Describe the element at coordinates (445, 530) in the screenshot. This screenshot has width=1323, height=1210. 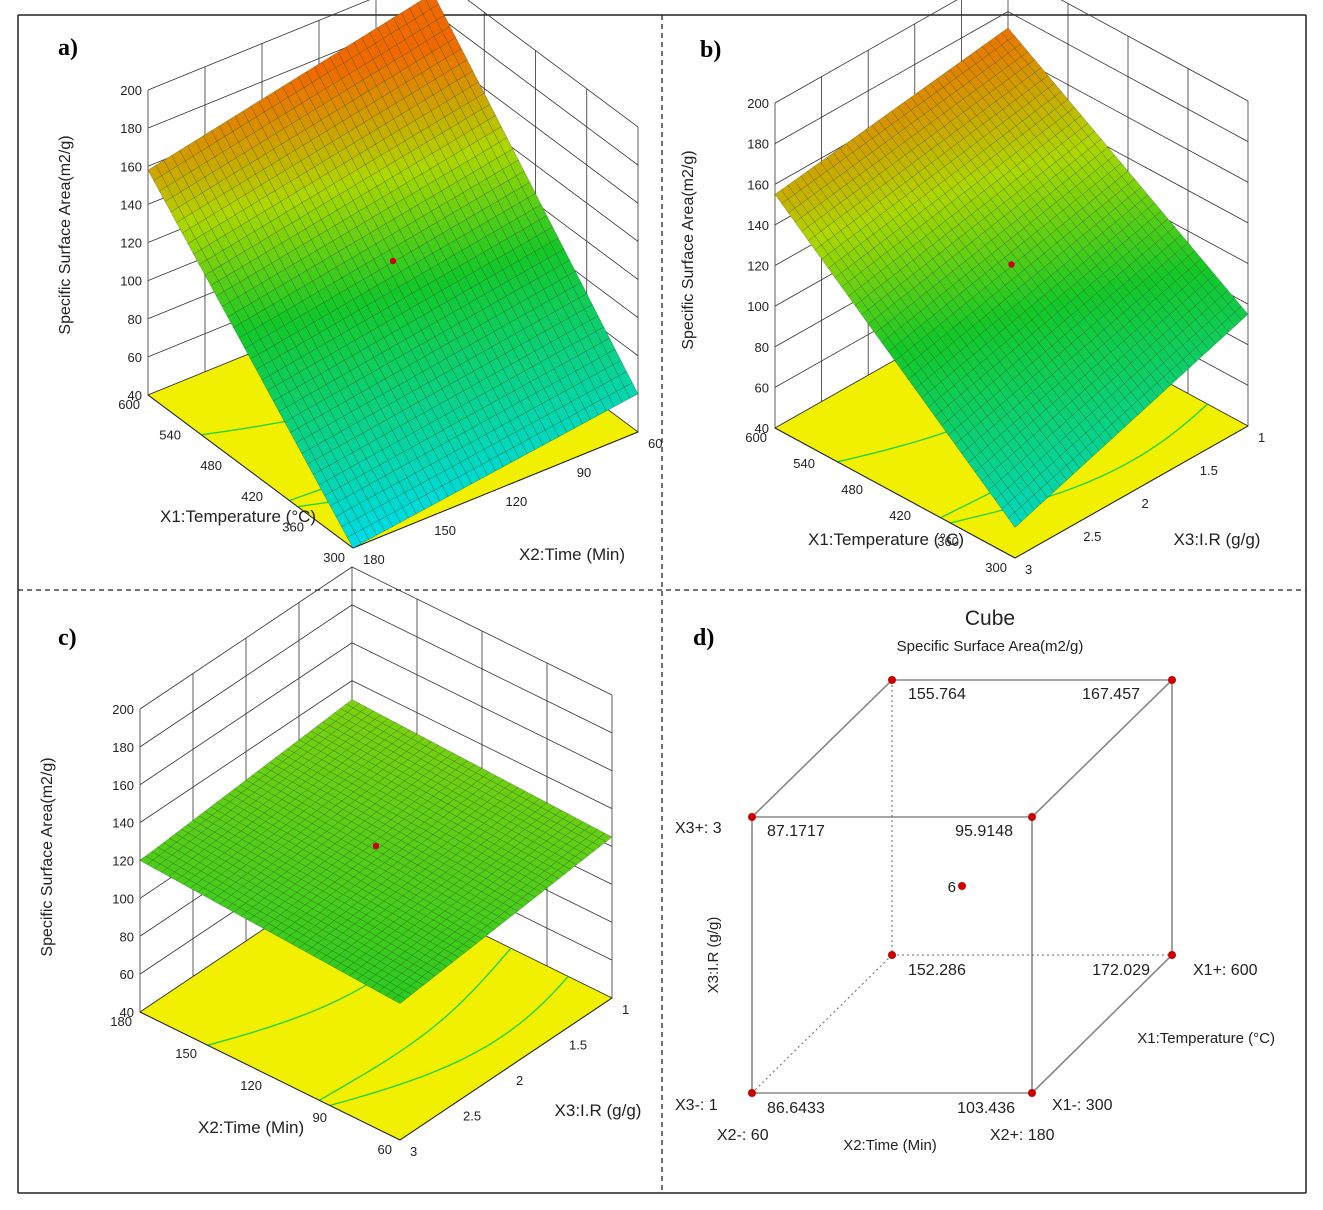
I see `y-tick-label: 150` at that location.